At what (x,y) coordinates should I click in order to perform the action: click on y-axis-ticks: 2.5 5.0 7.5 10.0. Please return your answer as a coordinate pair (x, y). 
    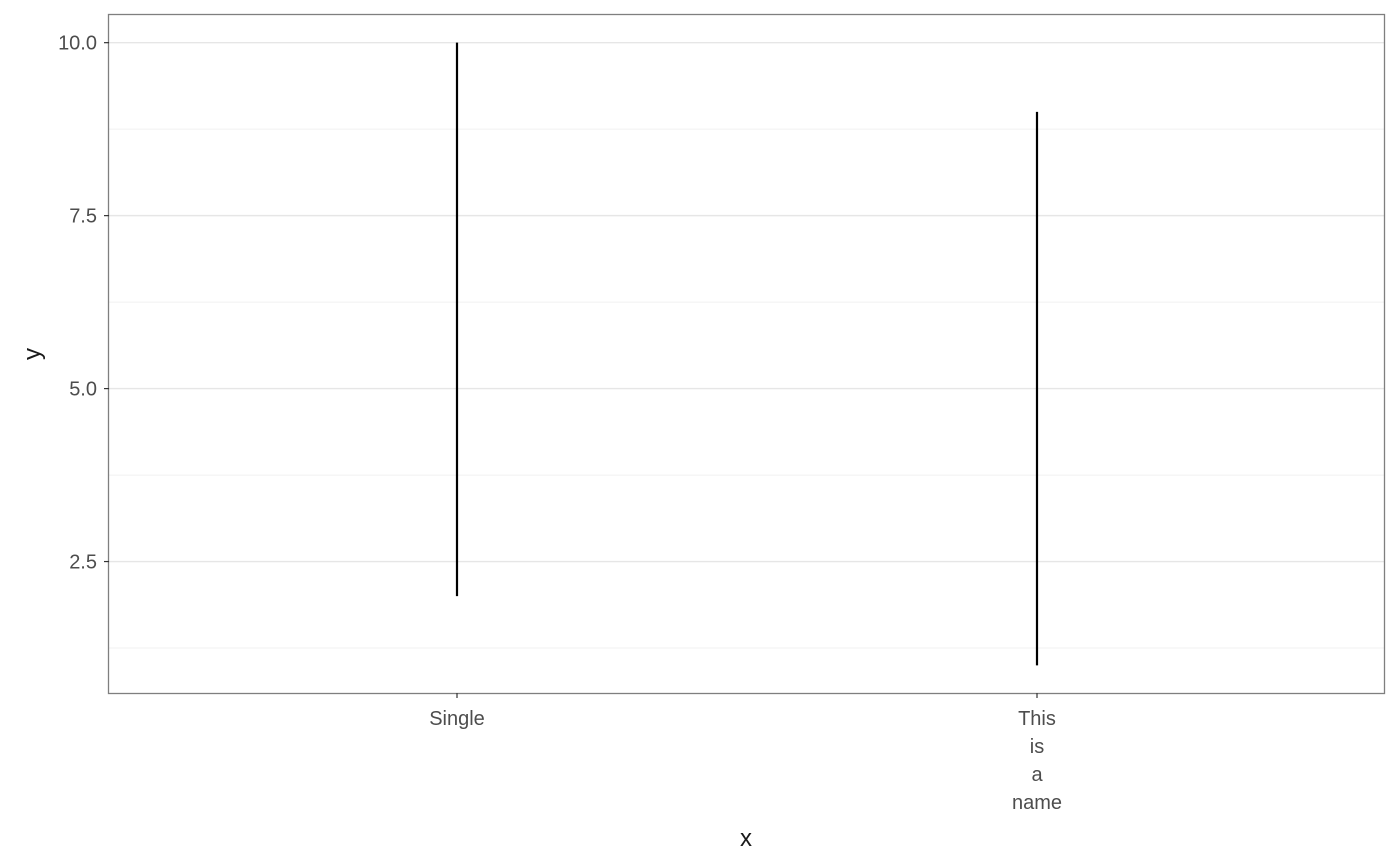
    Looking at the image, I should click on (83, 303).